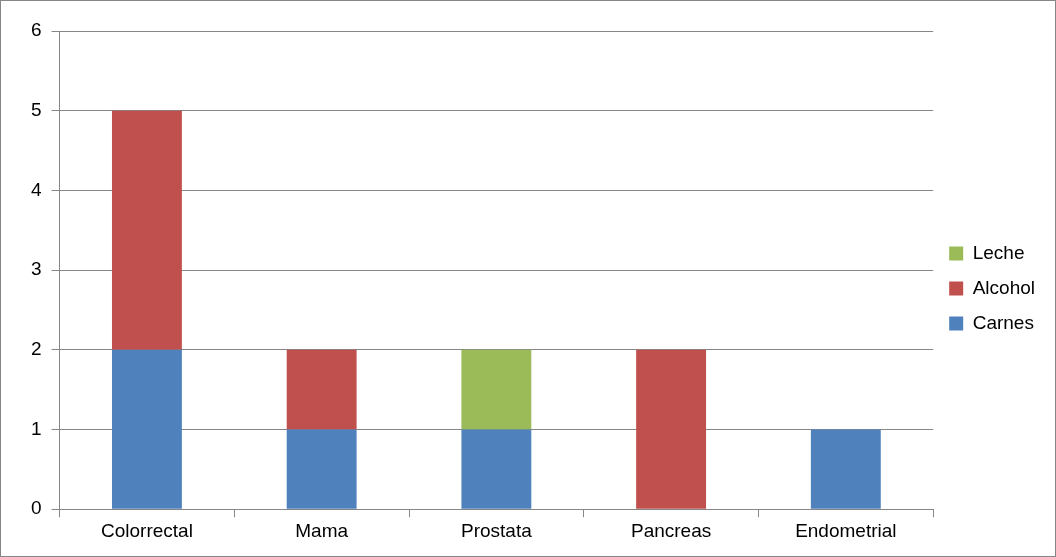 This screenshot has width=1056, height=557. Describe the element at coordinates (36, 269) in the screenshot. I see `y-tick-label: 3` at that location.